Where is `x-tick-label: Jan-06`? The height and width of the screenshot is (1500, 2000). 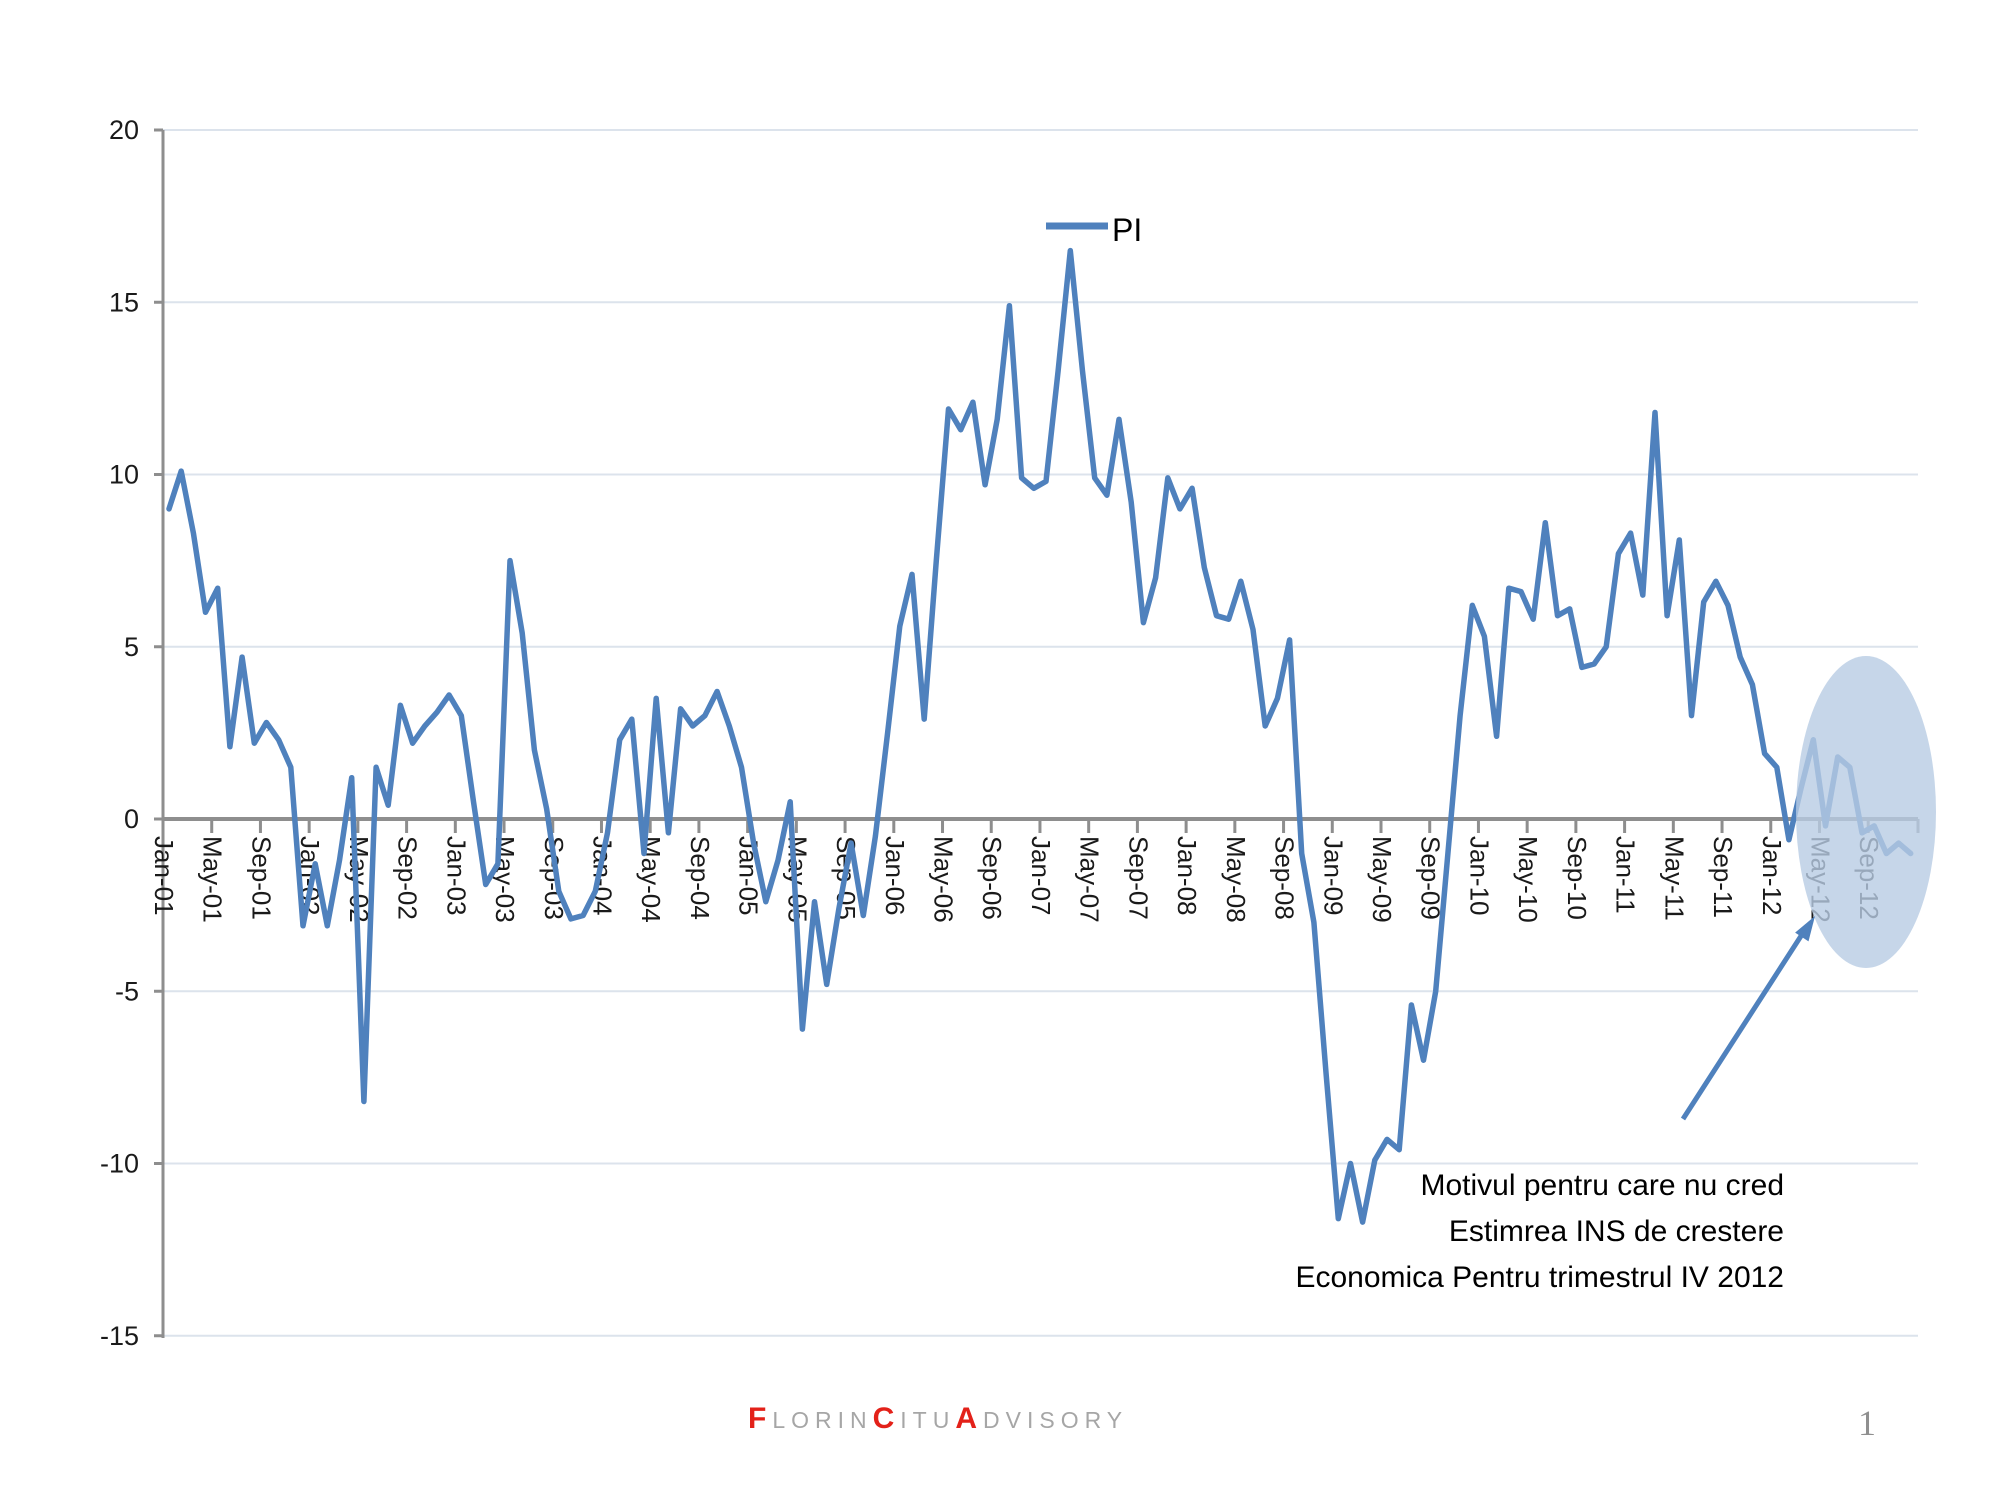
x-tick-label: Jan-06 is located at coordinates (895, 876).